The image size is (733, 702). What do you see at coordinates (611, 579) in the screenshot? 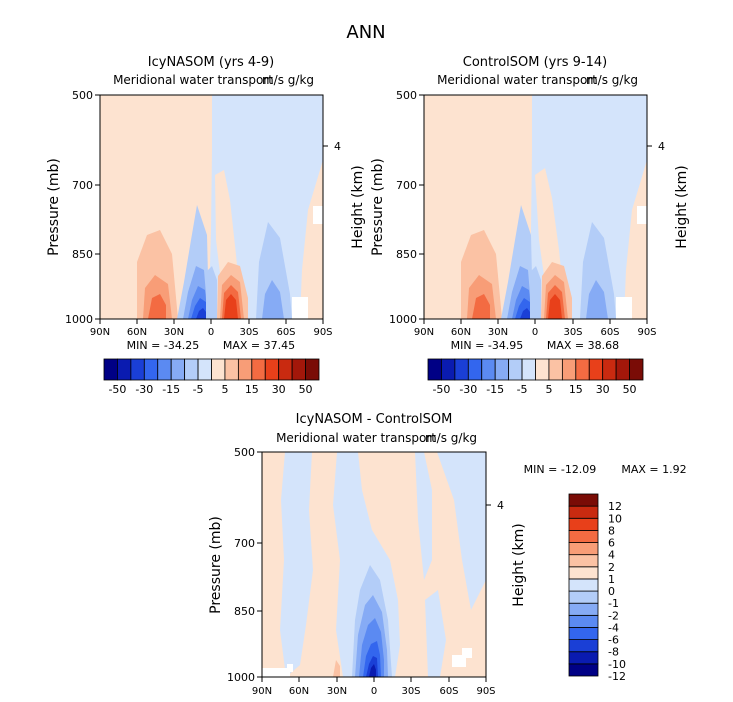
I see `colorbar-label: 1` at bounding box center [611, 579].